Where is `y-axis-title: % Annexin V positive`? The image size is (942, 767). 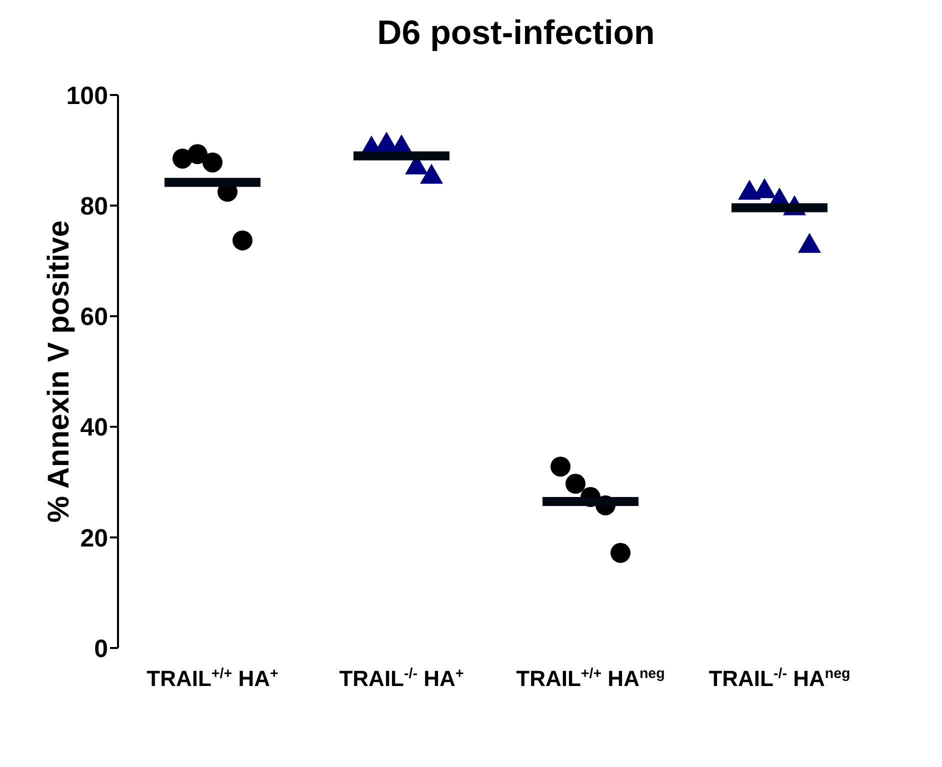
y-axis-title: % Annexin V positive is located at coordinates (59, 371).